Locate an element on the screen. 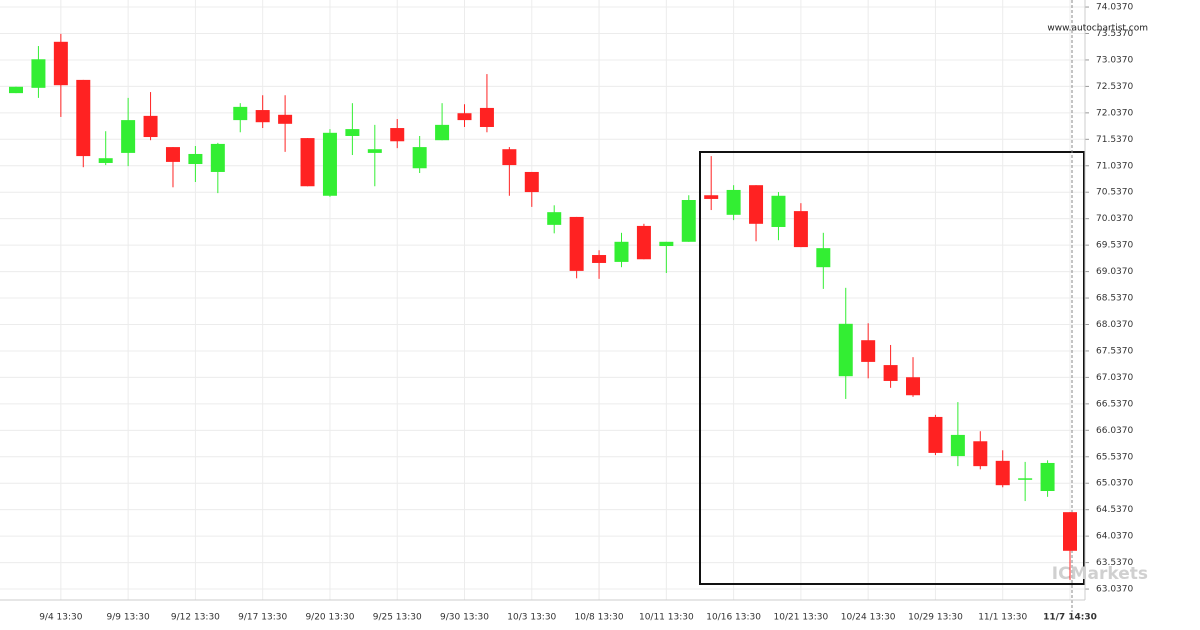 The image size is (1200, 630). y-tick-label: 73.0370 is located at coordinates (1114, 60).